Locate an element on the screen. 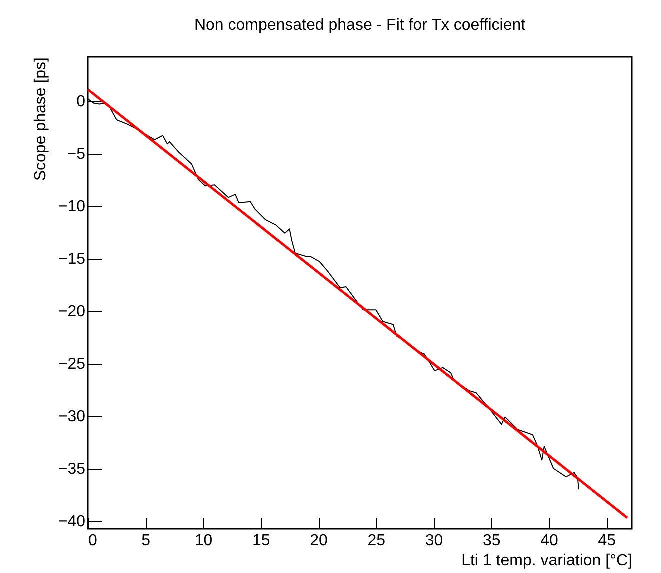 Image resolution: width=661 pixels, height=573 pixels. x-tick-label: 5 is located at coordinates (146, 541).